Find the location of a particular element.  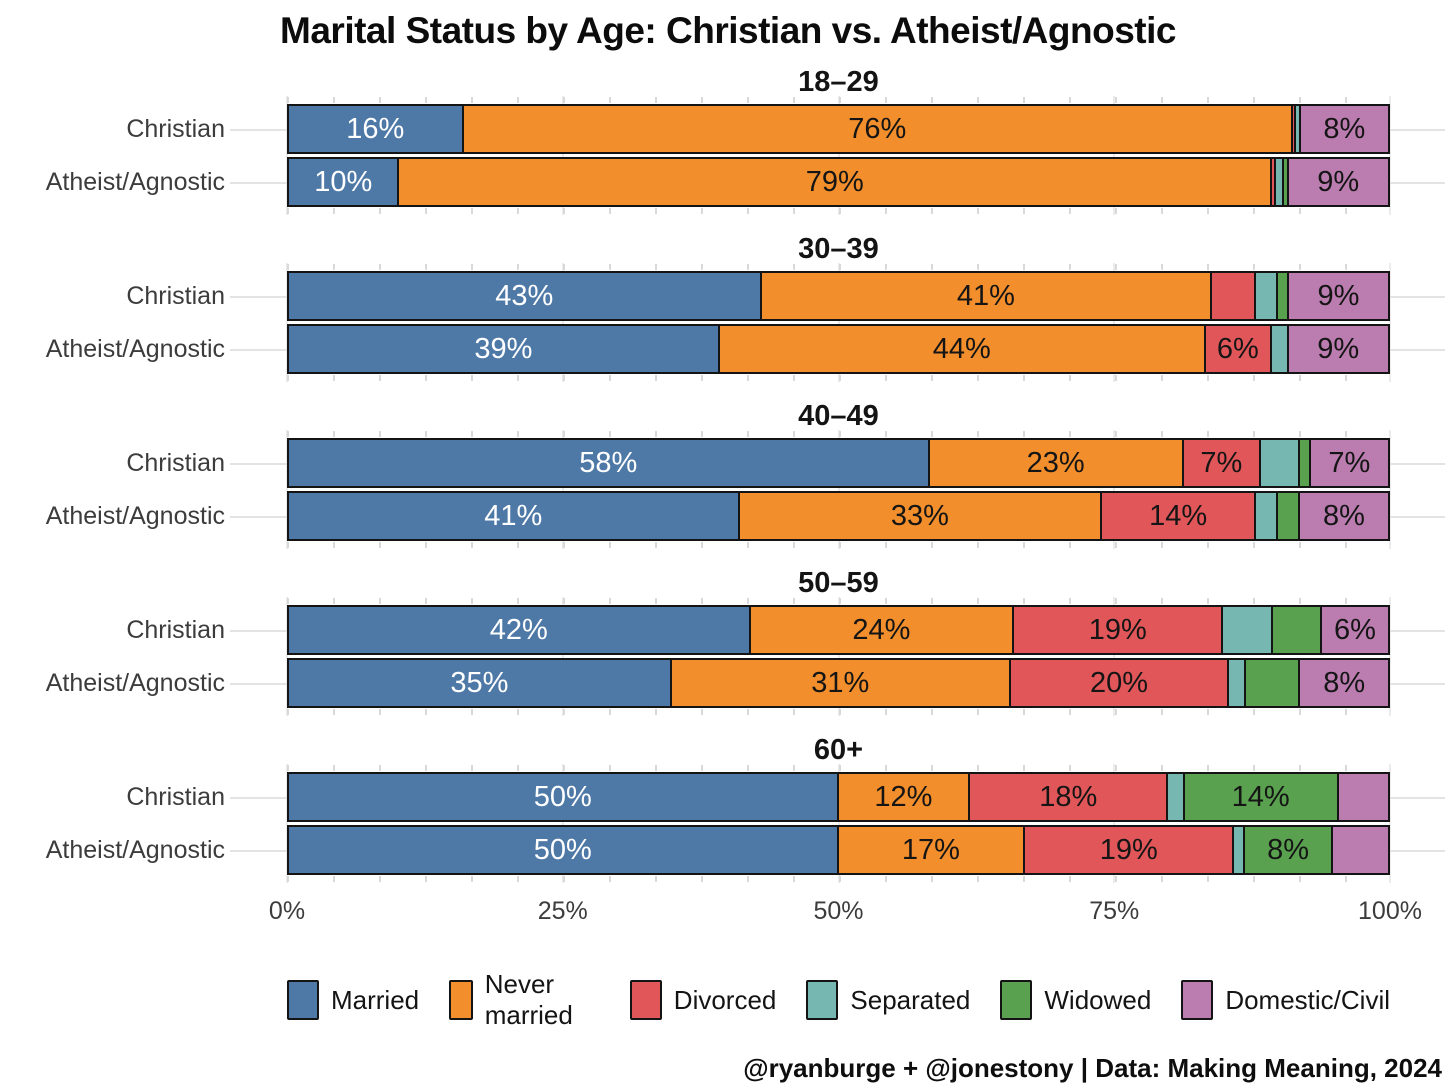

segment-domestic_civil: 7% is located at coordinates (1349, 463).